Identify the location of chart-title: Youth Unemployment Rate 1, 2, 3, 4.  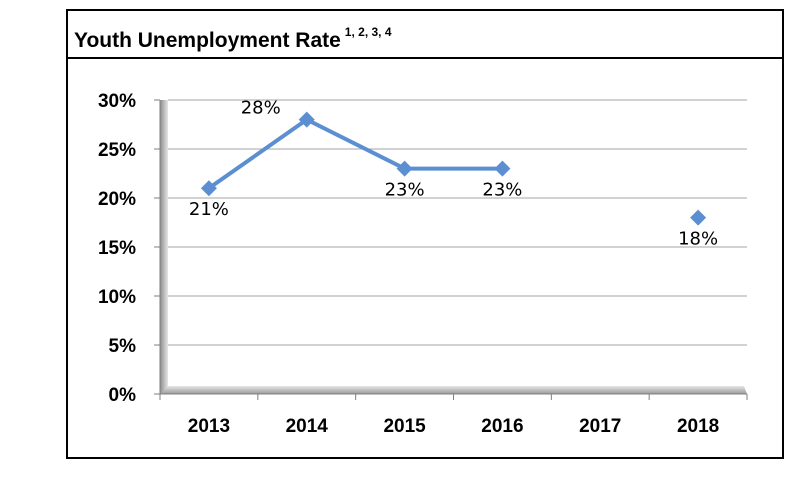
(233, 39).